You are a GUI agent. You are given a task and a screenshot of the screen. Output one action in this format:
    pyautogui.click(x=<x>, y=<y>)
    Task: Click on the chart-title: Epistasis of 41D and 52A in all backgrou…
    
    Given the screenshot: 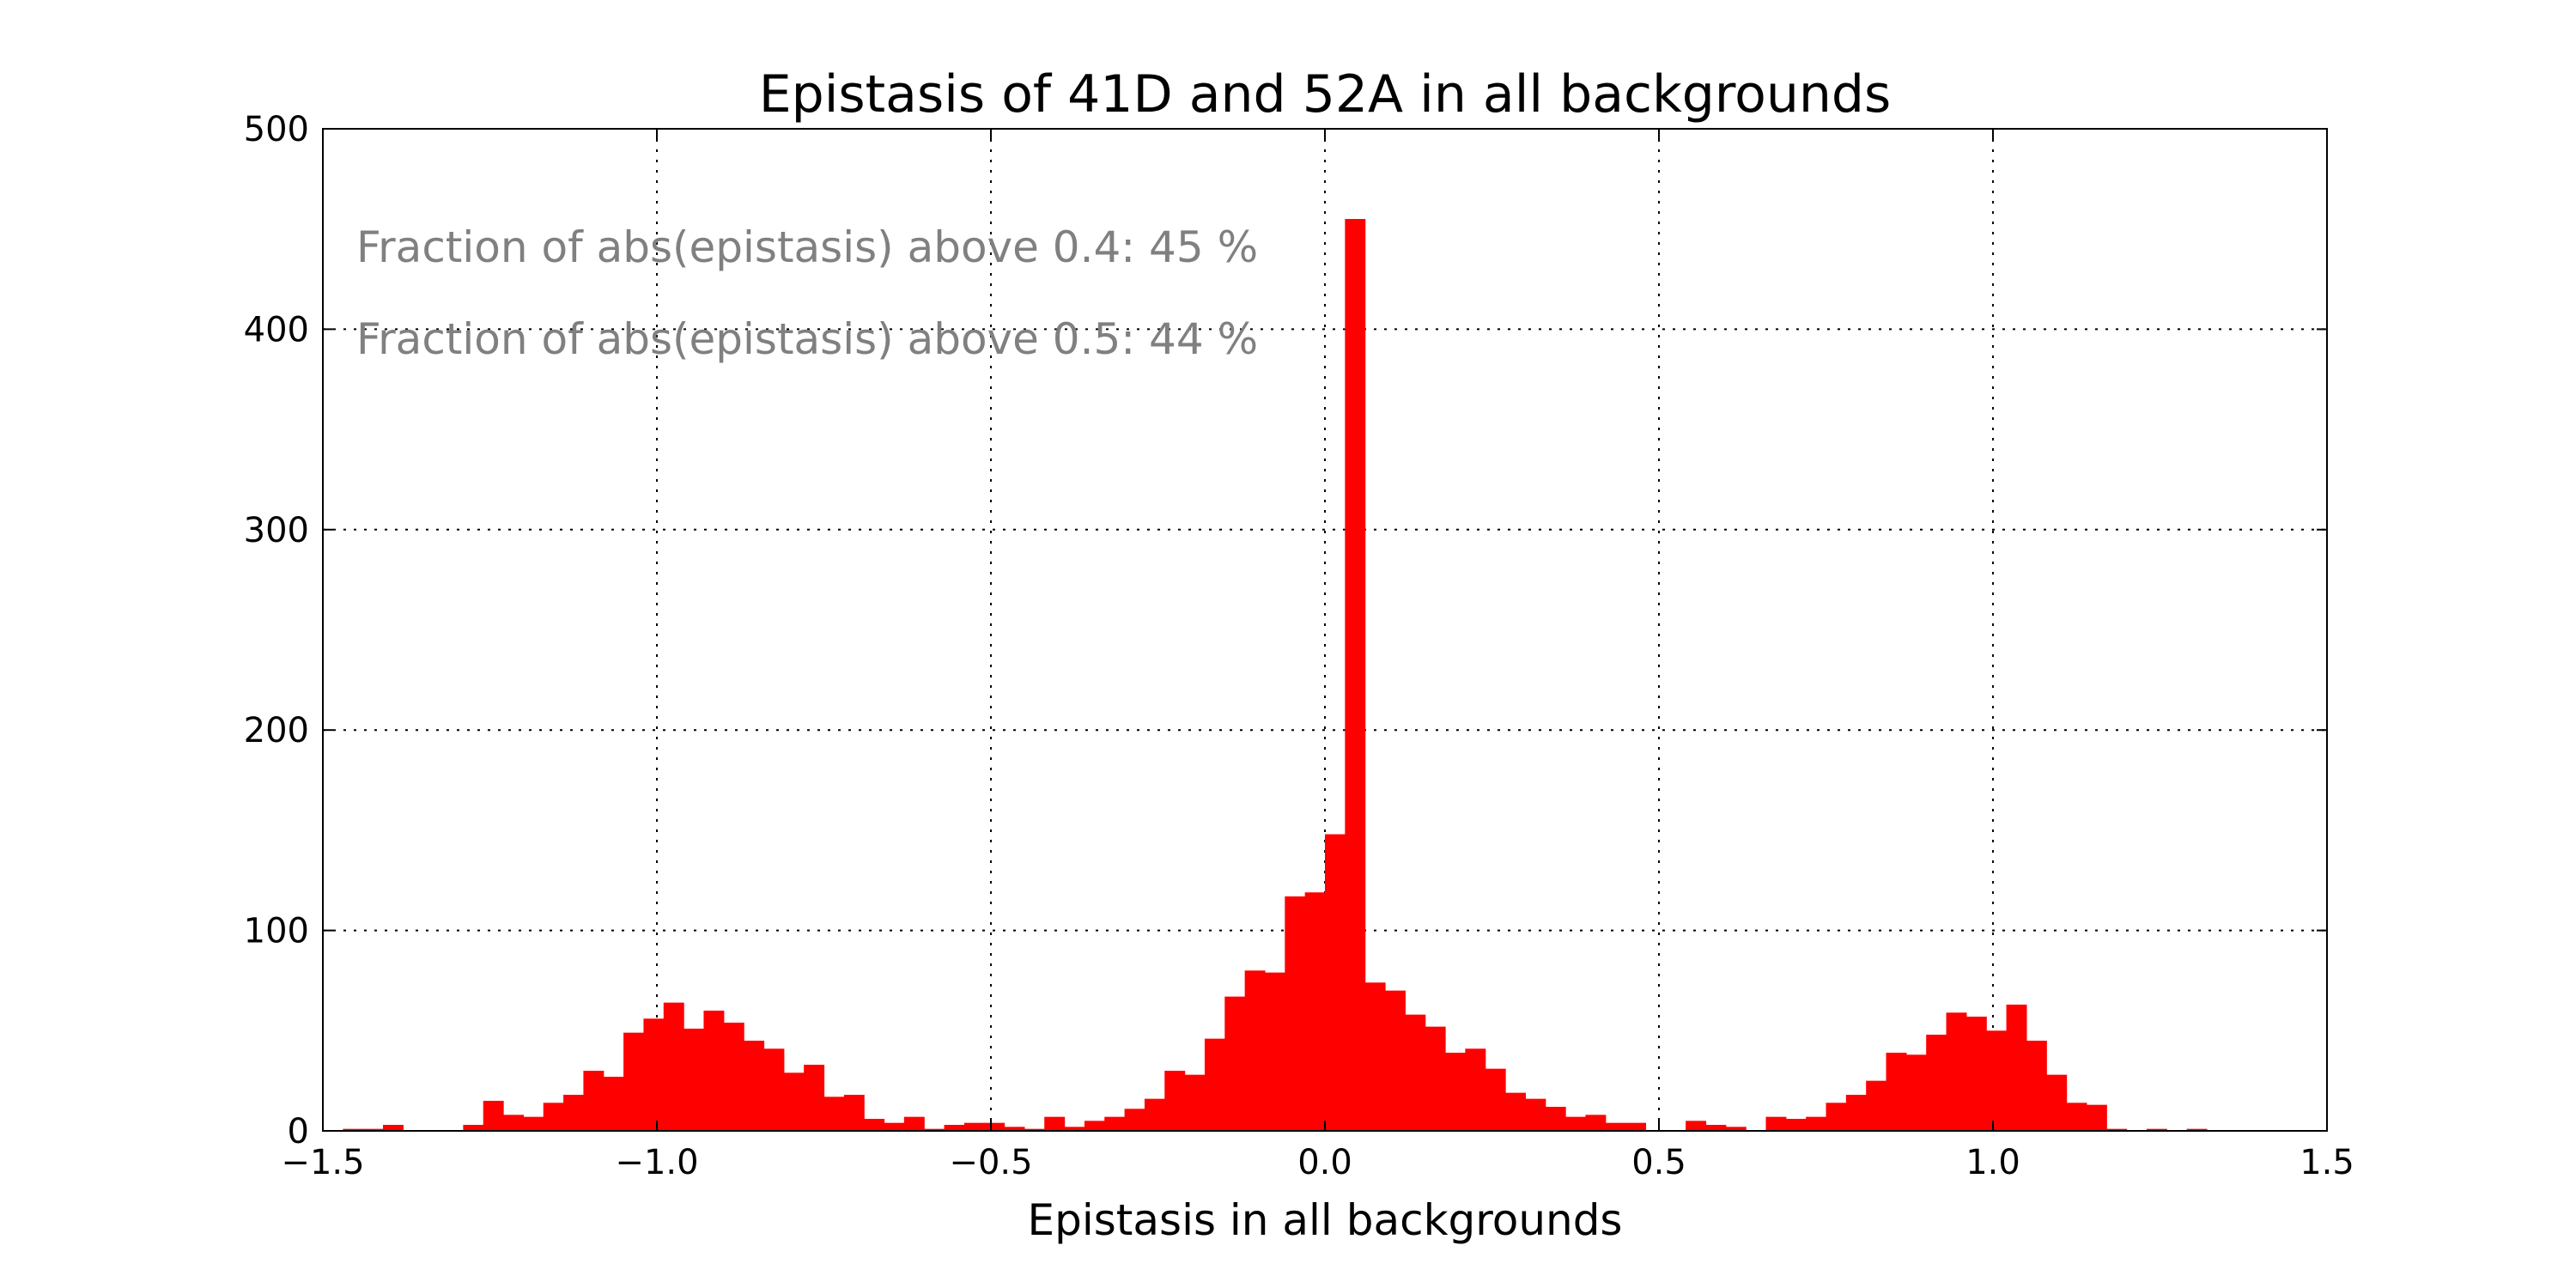 What is the action you would take?
    pyautogui.click(x=1325, y=94)
    